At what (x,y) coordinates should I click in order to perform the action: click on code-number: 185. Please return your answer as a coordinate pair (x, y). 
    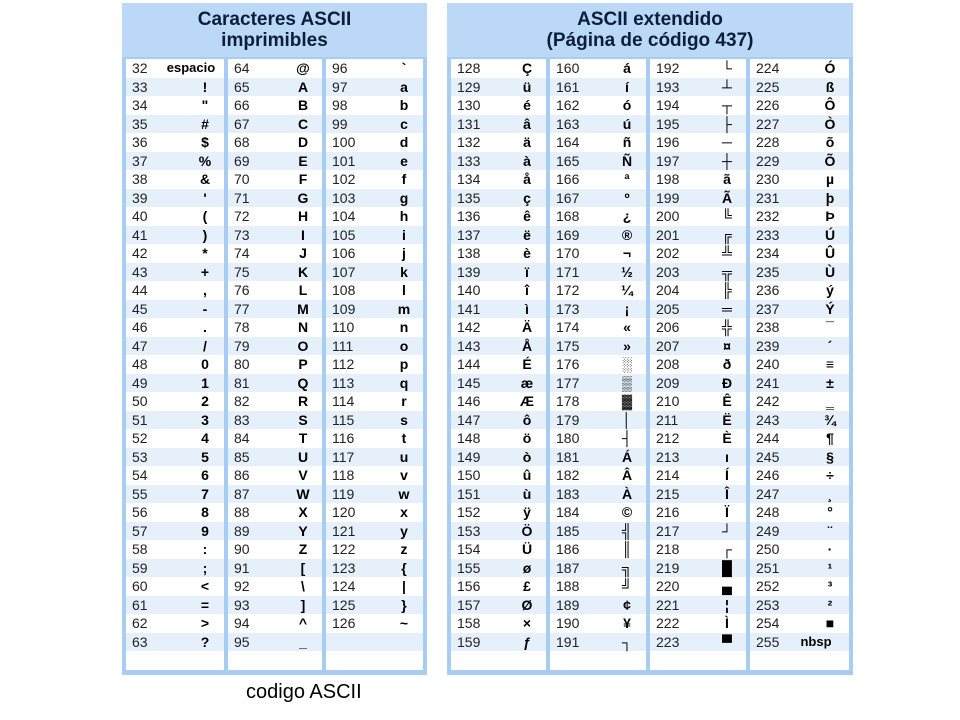
    Looking at the image, I should click on (568, 530).